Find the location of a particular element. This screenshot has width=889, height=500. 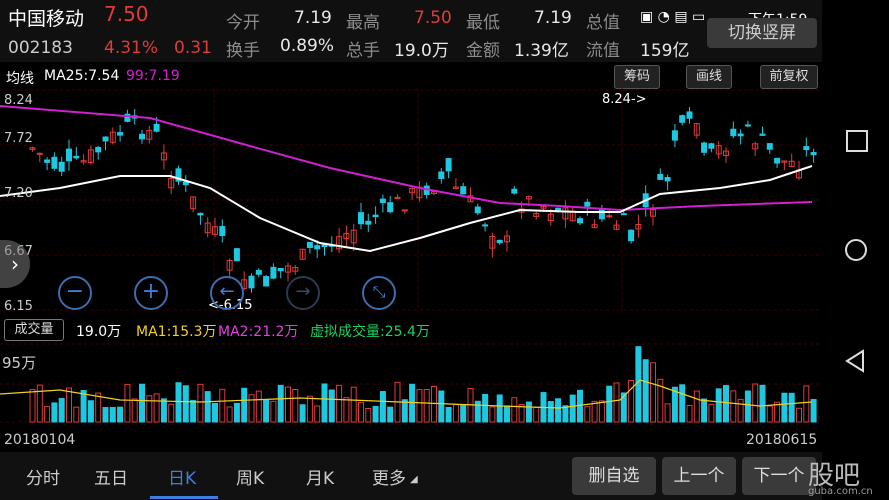

amount-label: 金额 is located at coordinates (483, 51).